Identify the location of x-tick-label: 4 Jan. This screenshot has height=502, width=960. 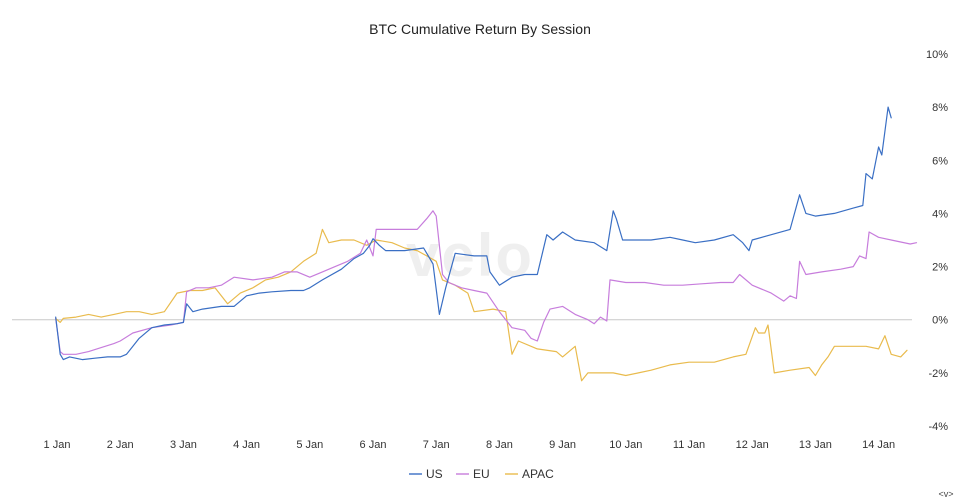
(246, 445).